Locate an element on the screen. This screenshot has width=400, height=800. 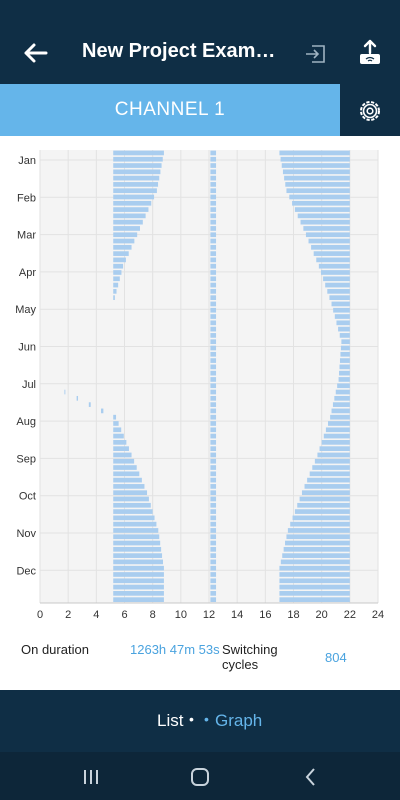
home-icon is located at coordinates (200, 777).